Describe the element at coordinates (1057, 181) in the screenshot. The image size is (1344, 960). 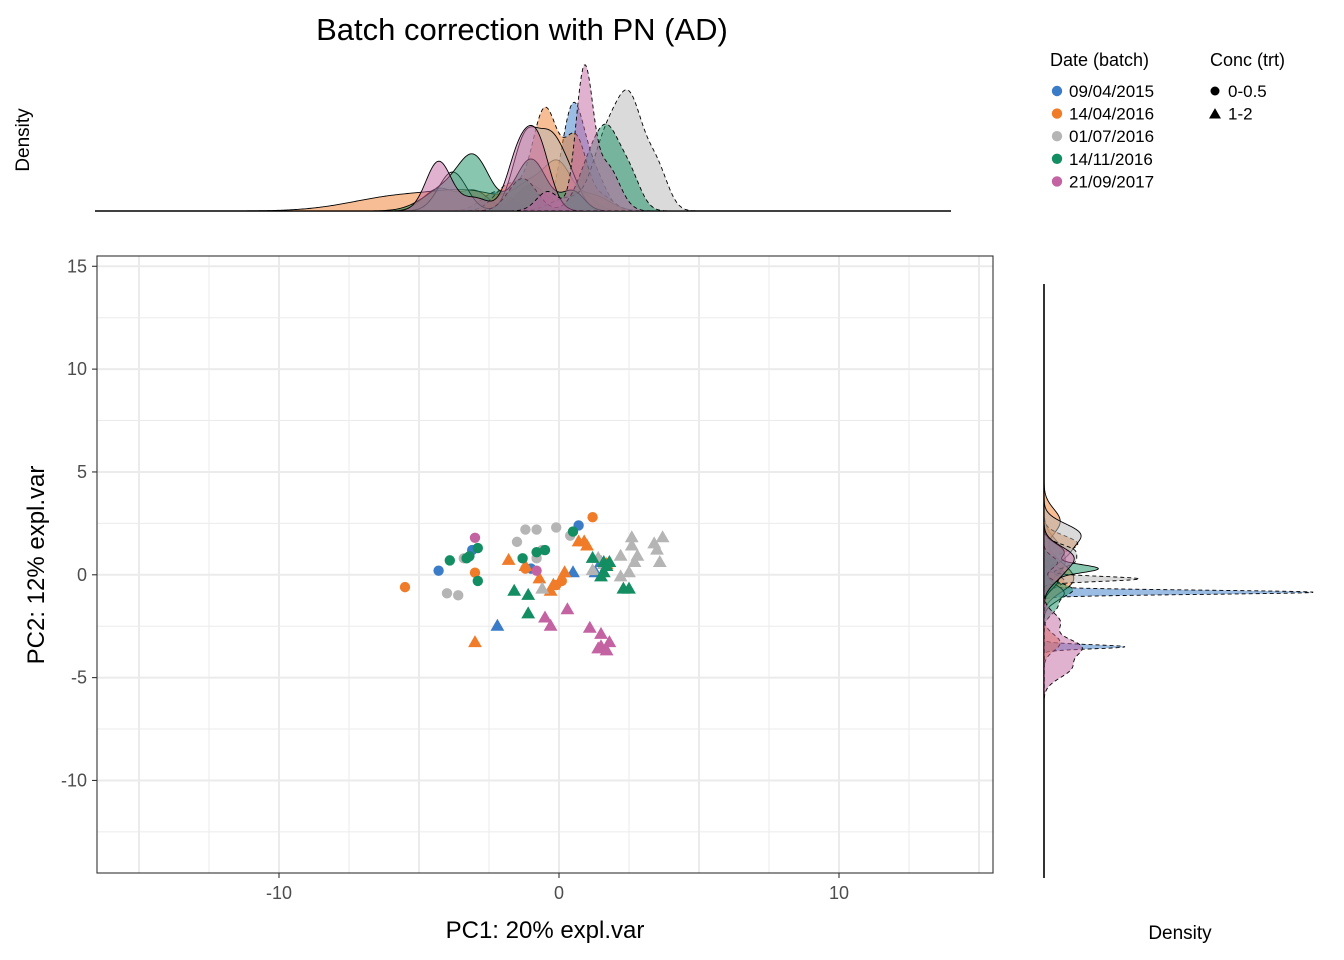
I see `legend-swatch-21-09-2017` at that location.